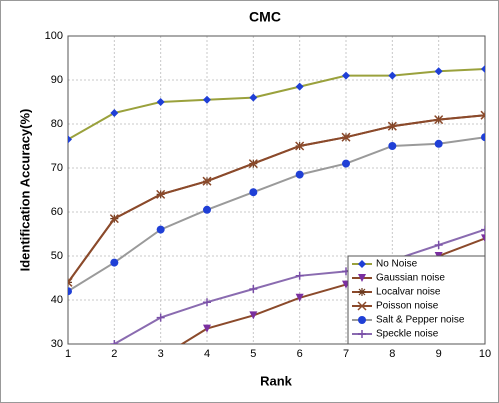 This screenshot has height=403, width=499. Describe the element at coordinates (408, 292) in the screenshot. I see `legend-label: Localvar noise` at that location.